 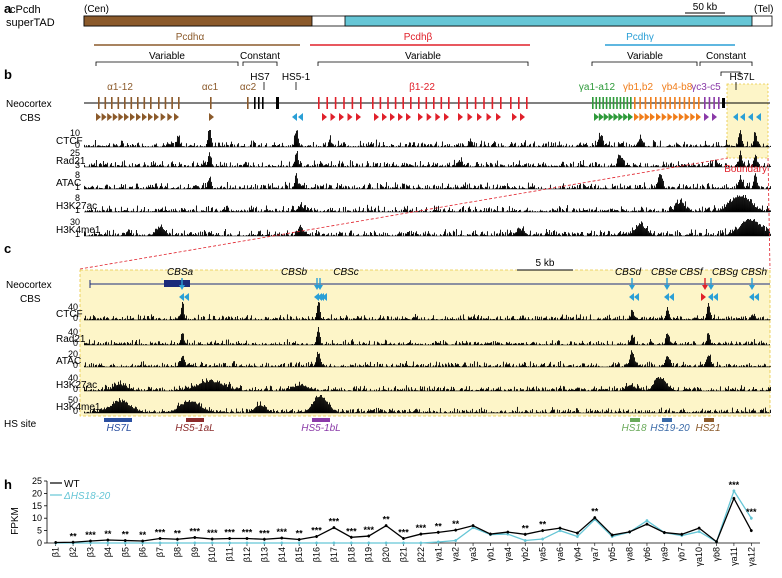 What do you see at coordinates (670, 428) in the screenshot?
I see `hs-label: HS19-20` at bounding box center [670, 428].